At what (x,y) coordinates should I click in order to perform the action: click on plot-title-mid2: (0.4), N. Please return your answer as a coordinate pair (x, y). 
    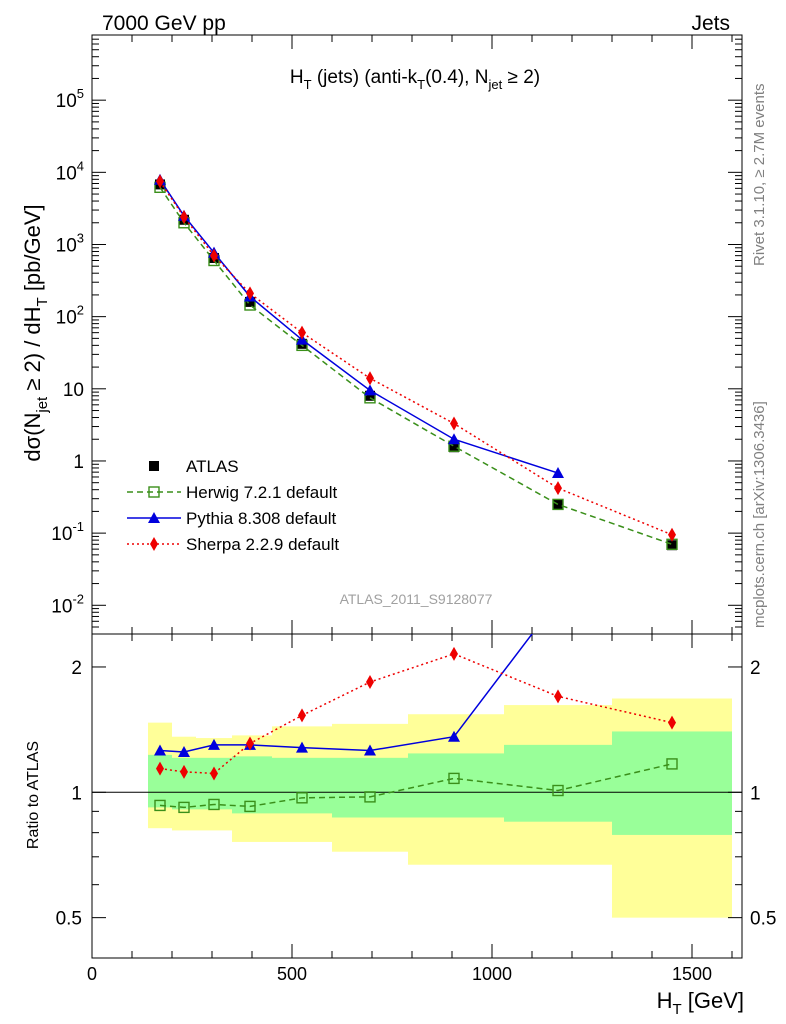
    Looking at the image, I should click on (456, 77).